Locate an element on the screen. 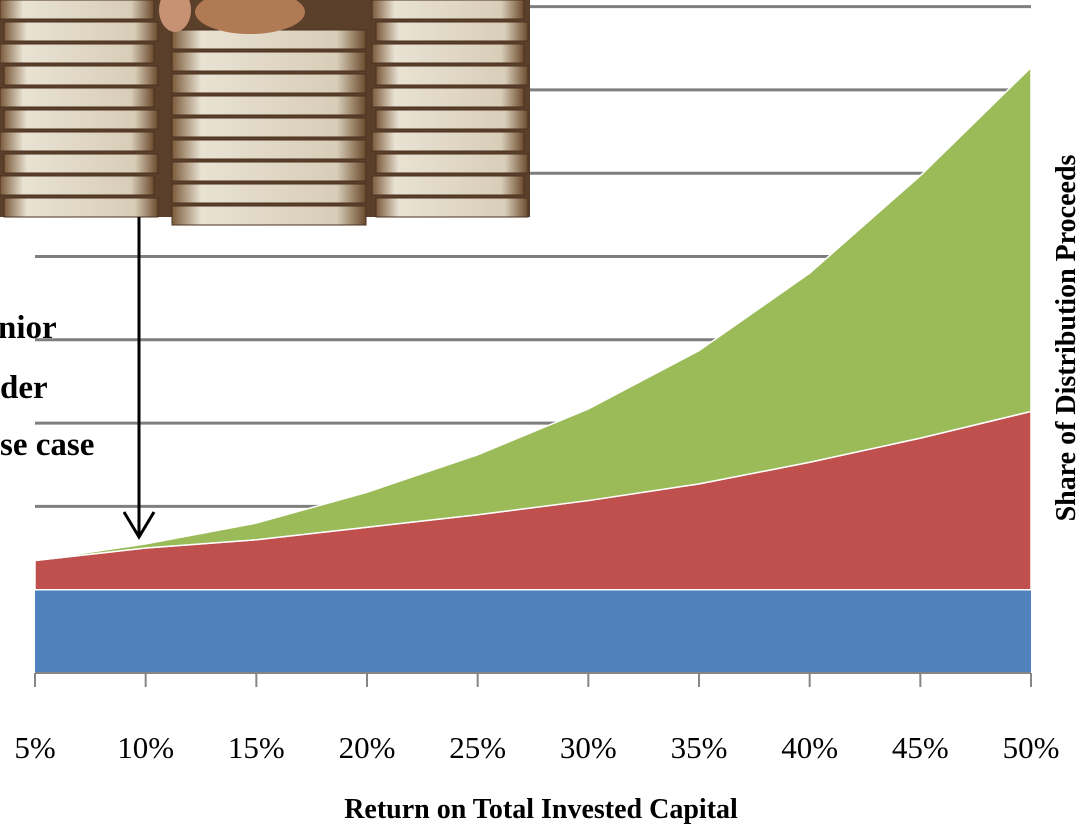  annotation-line-2: der is located at coordinates (24, 388).